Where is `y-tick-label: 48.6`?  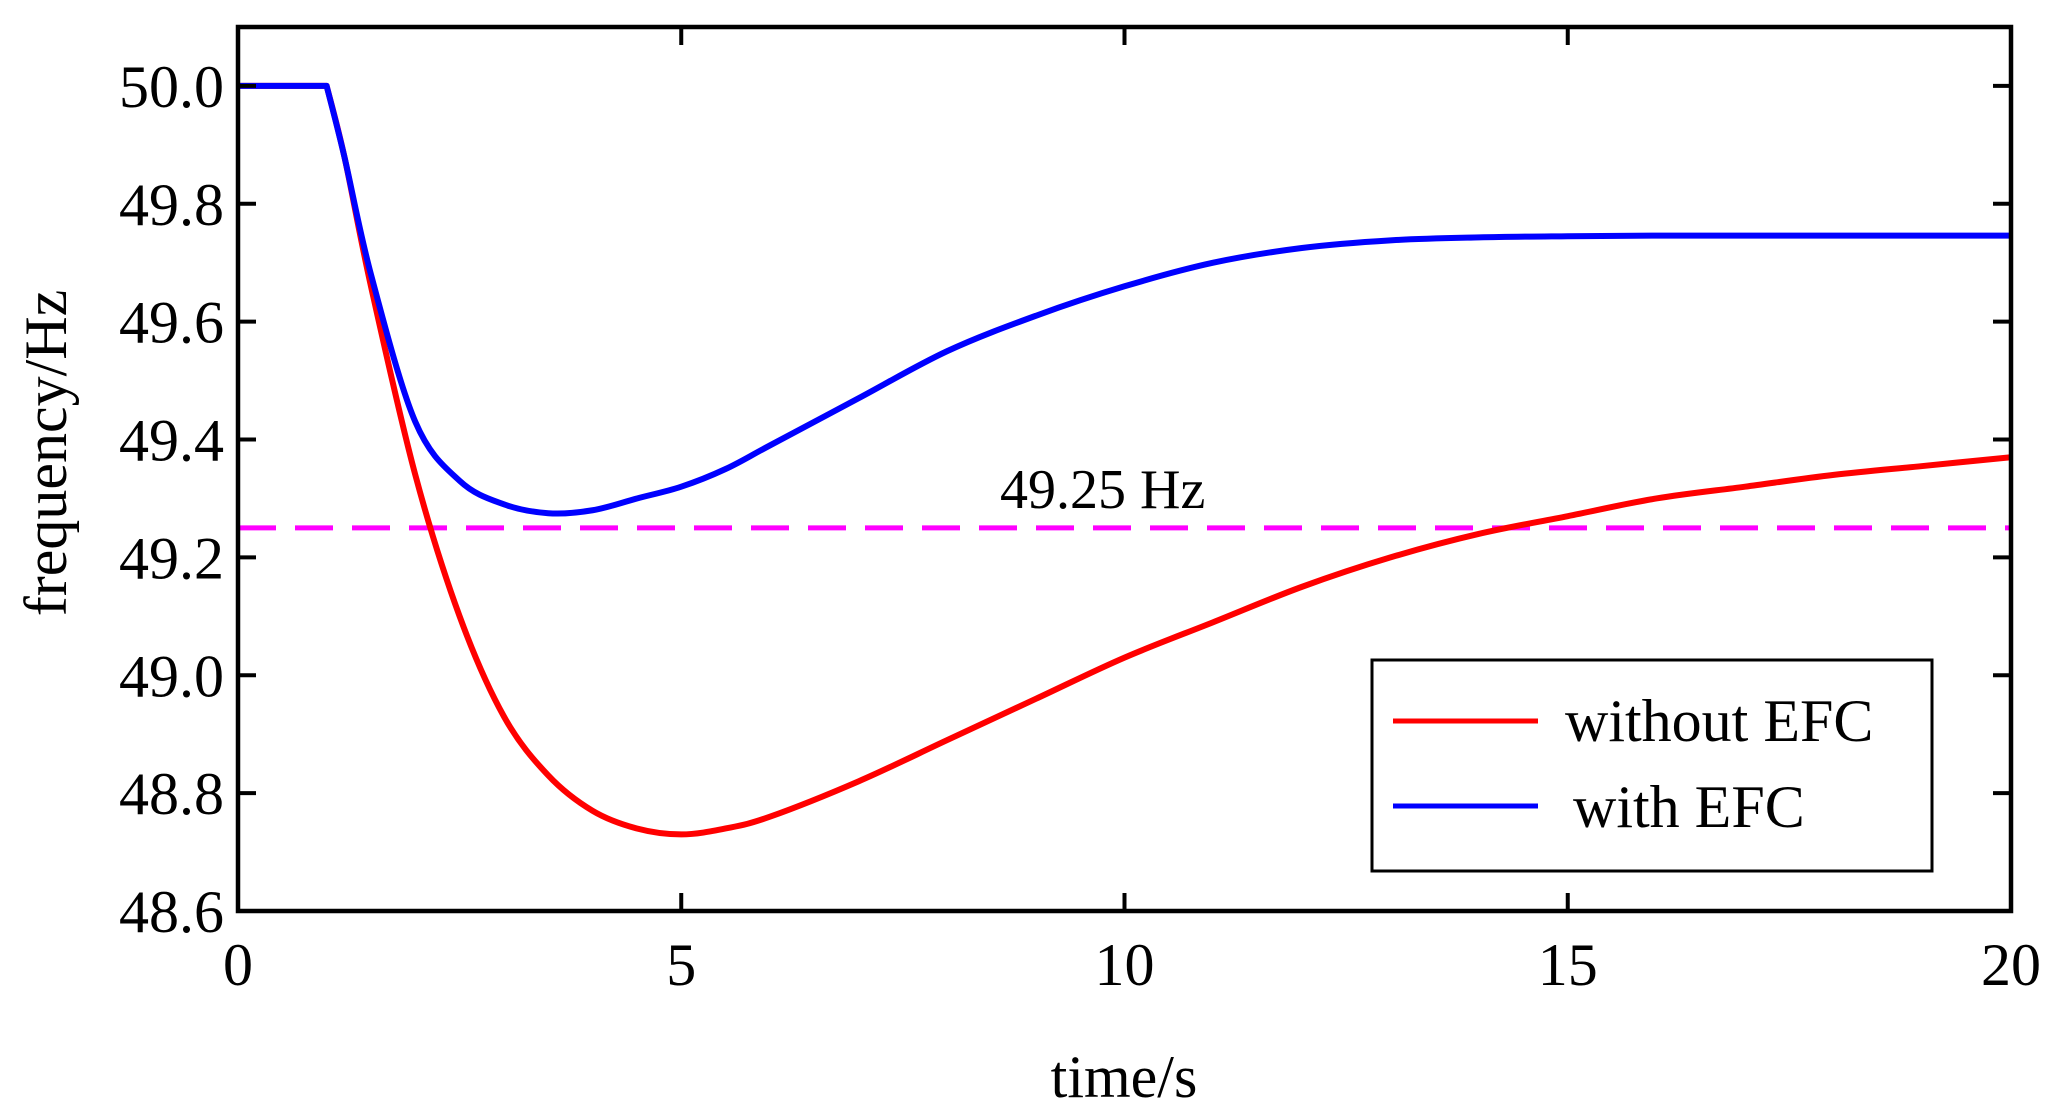
y-tick-label: 48.6 is located at coordinates (171, 912).